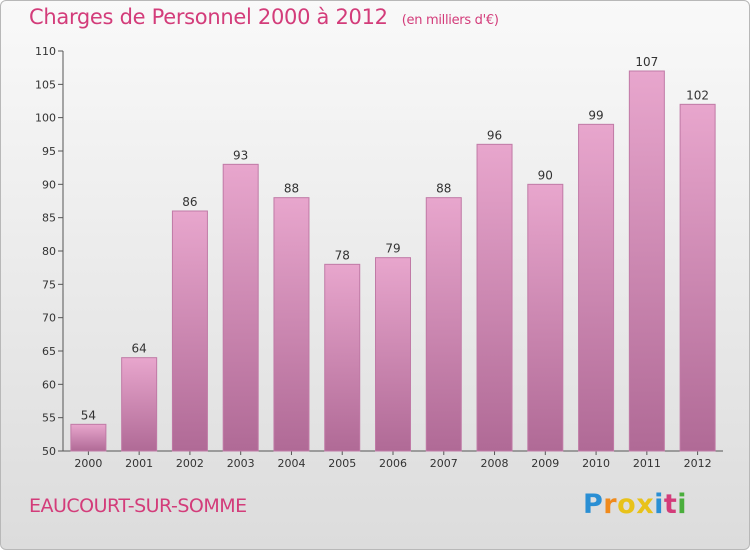  Describe the element at coordinates (697, 95) in the screenshot. I see `value-label-2012: 102` at that location.